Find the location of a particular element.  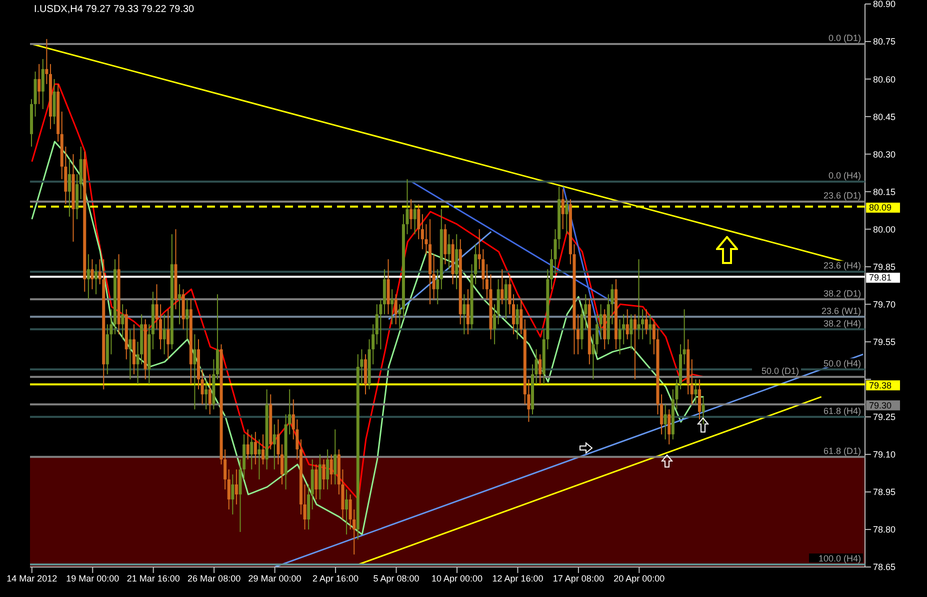

y-tick-label: 80.30 is located at coordinates (884, 154).